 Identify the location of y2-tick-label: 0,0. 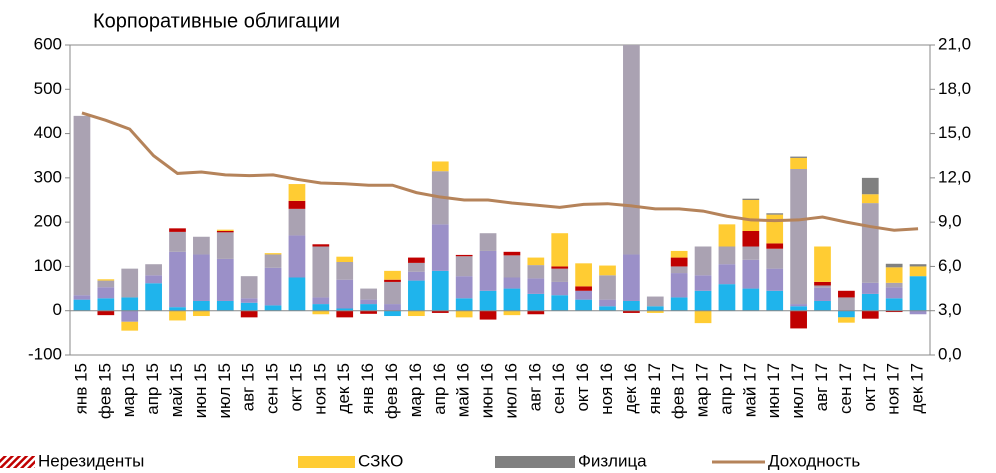
(950, 353).